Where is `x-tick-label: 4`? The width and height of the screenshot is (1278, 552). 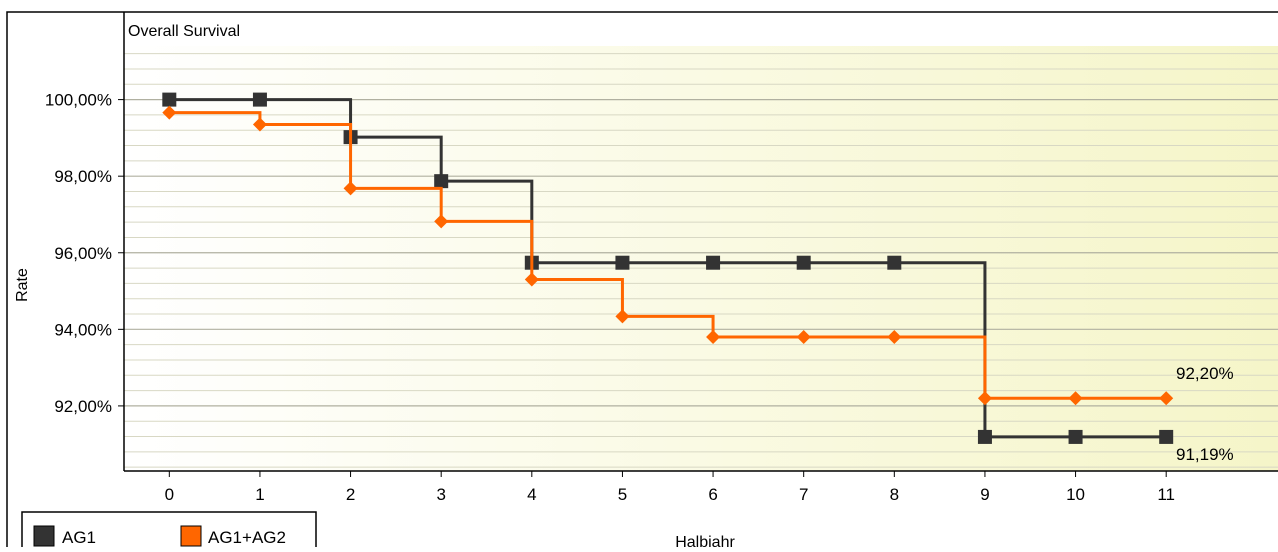
x-tick-label: 4 is located at coordinates (531, 494).